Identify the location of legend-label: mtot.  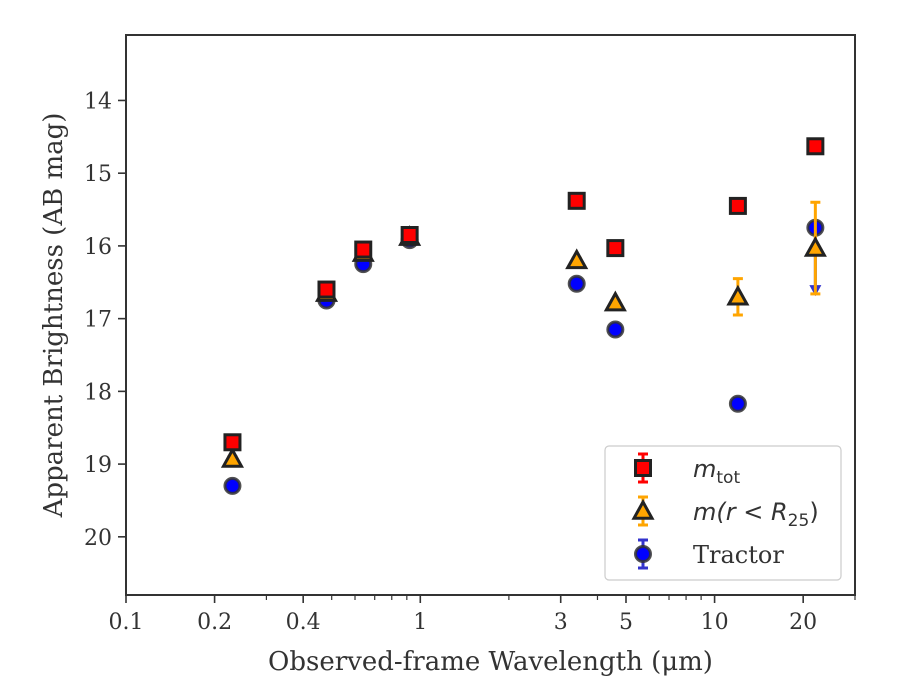
(716, 471).